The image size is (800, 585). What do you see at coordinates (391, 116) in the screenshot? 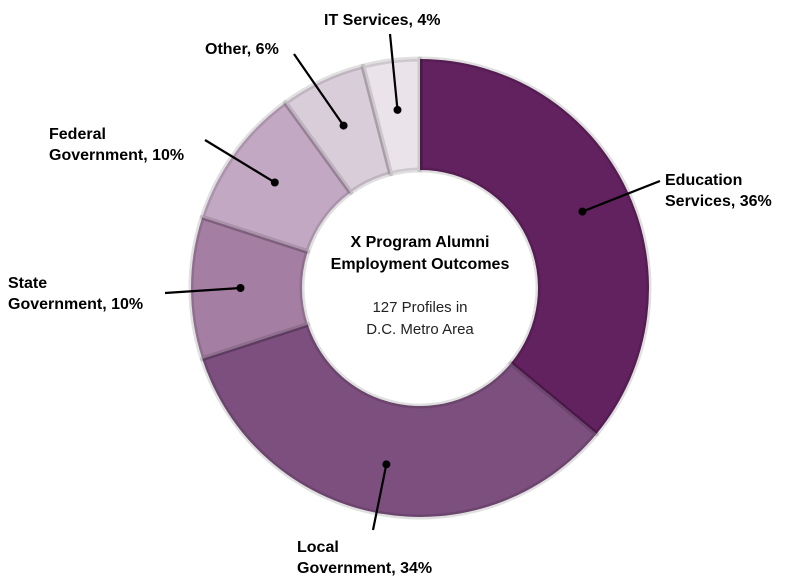
I see `slice-it-services` at bounding box center [391, 116].